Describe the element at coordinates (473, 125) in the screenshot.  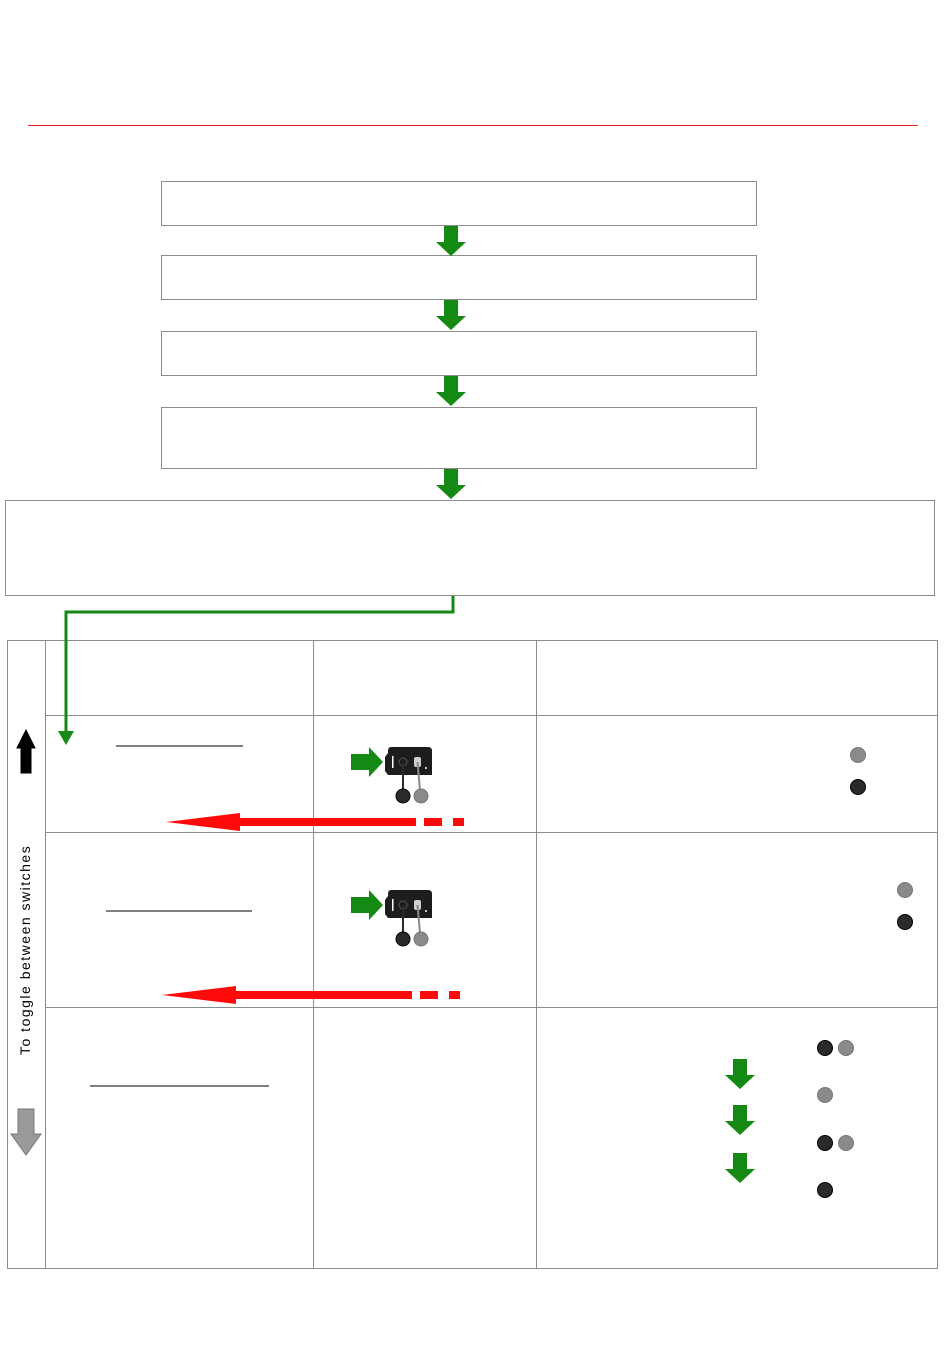
I see `header-rule` at that location.